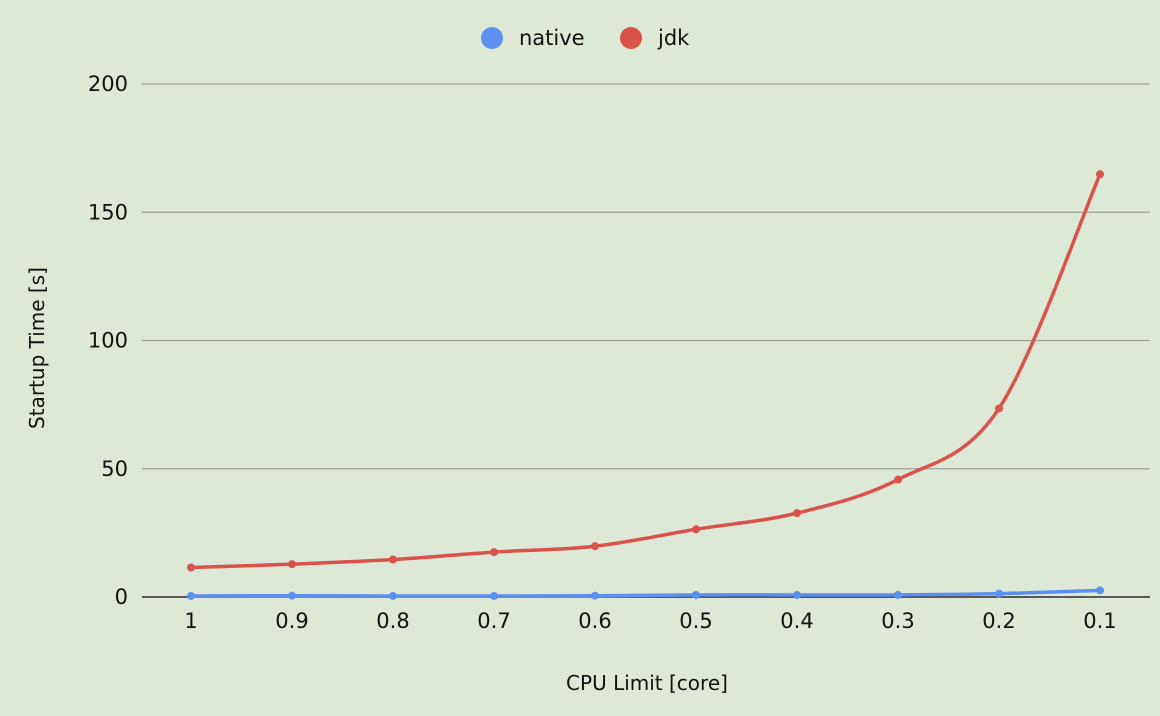 The height and width of the screenshot is (716, 1160). I want to click on legend-label: native, so click(552, 38).